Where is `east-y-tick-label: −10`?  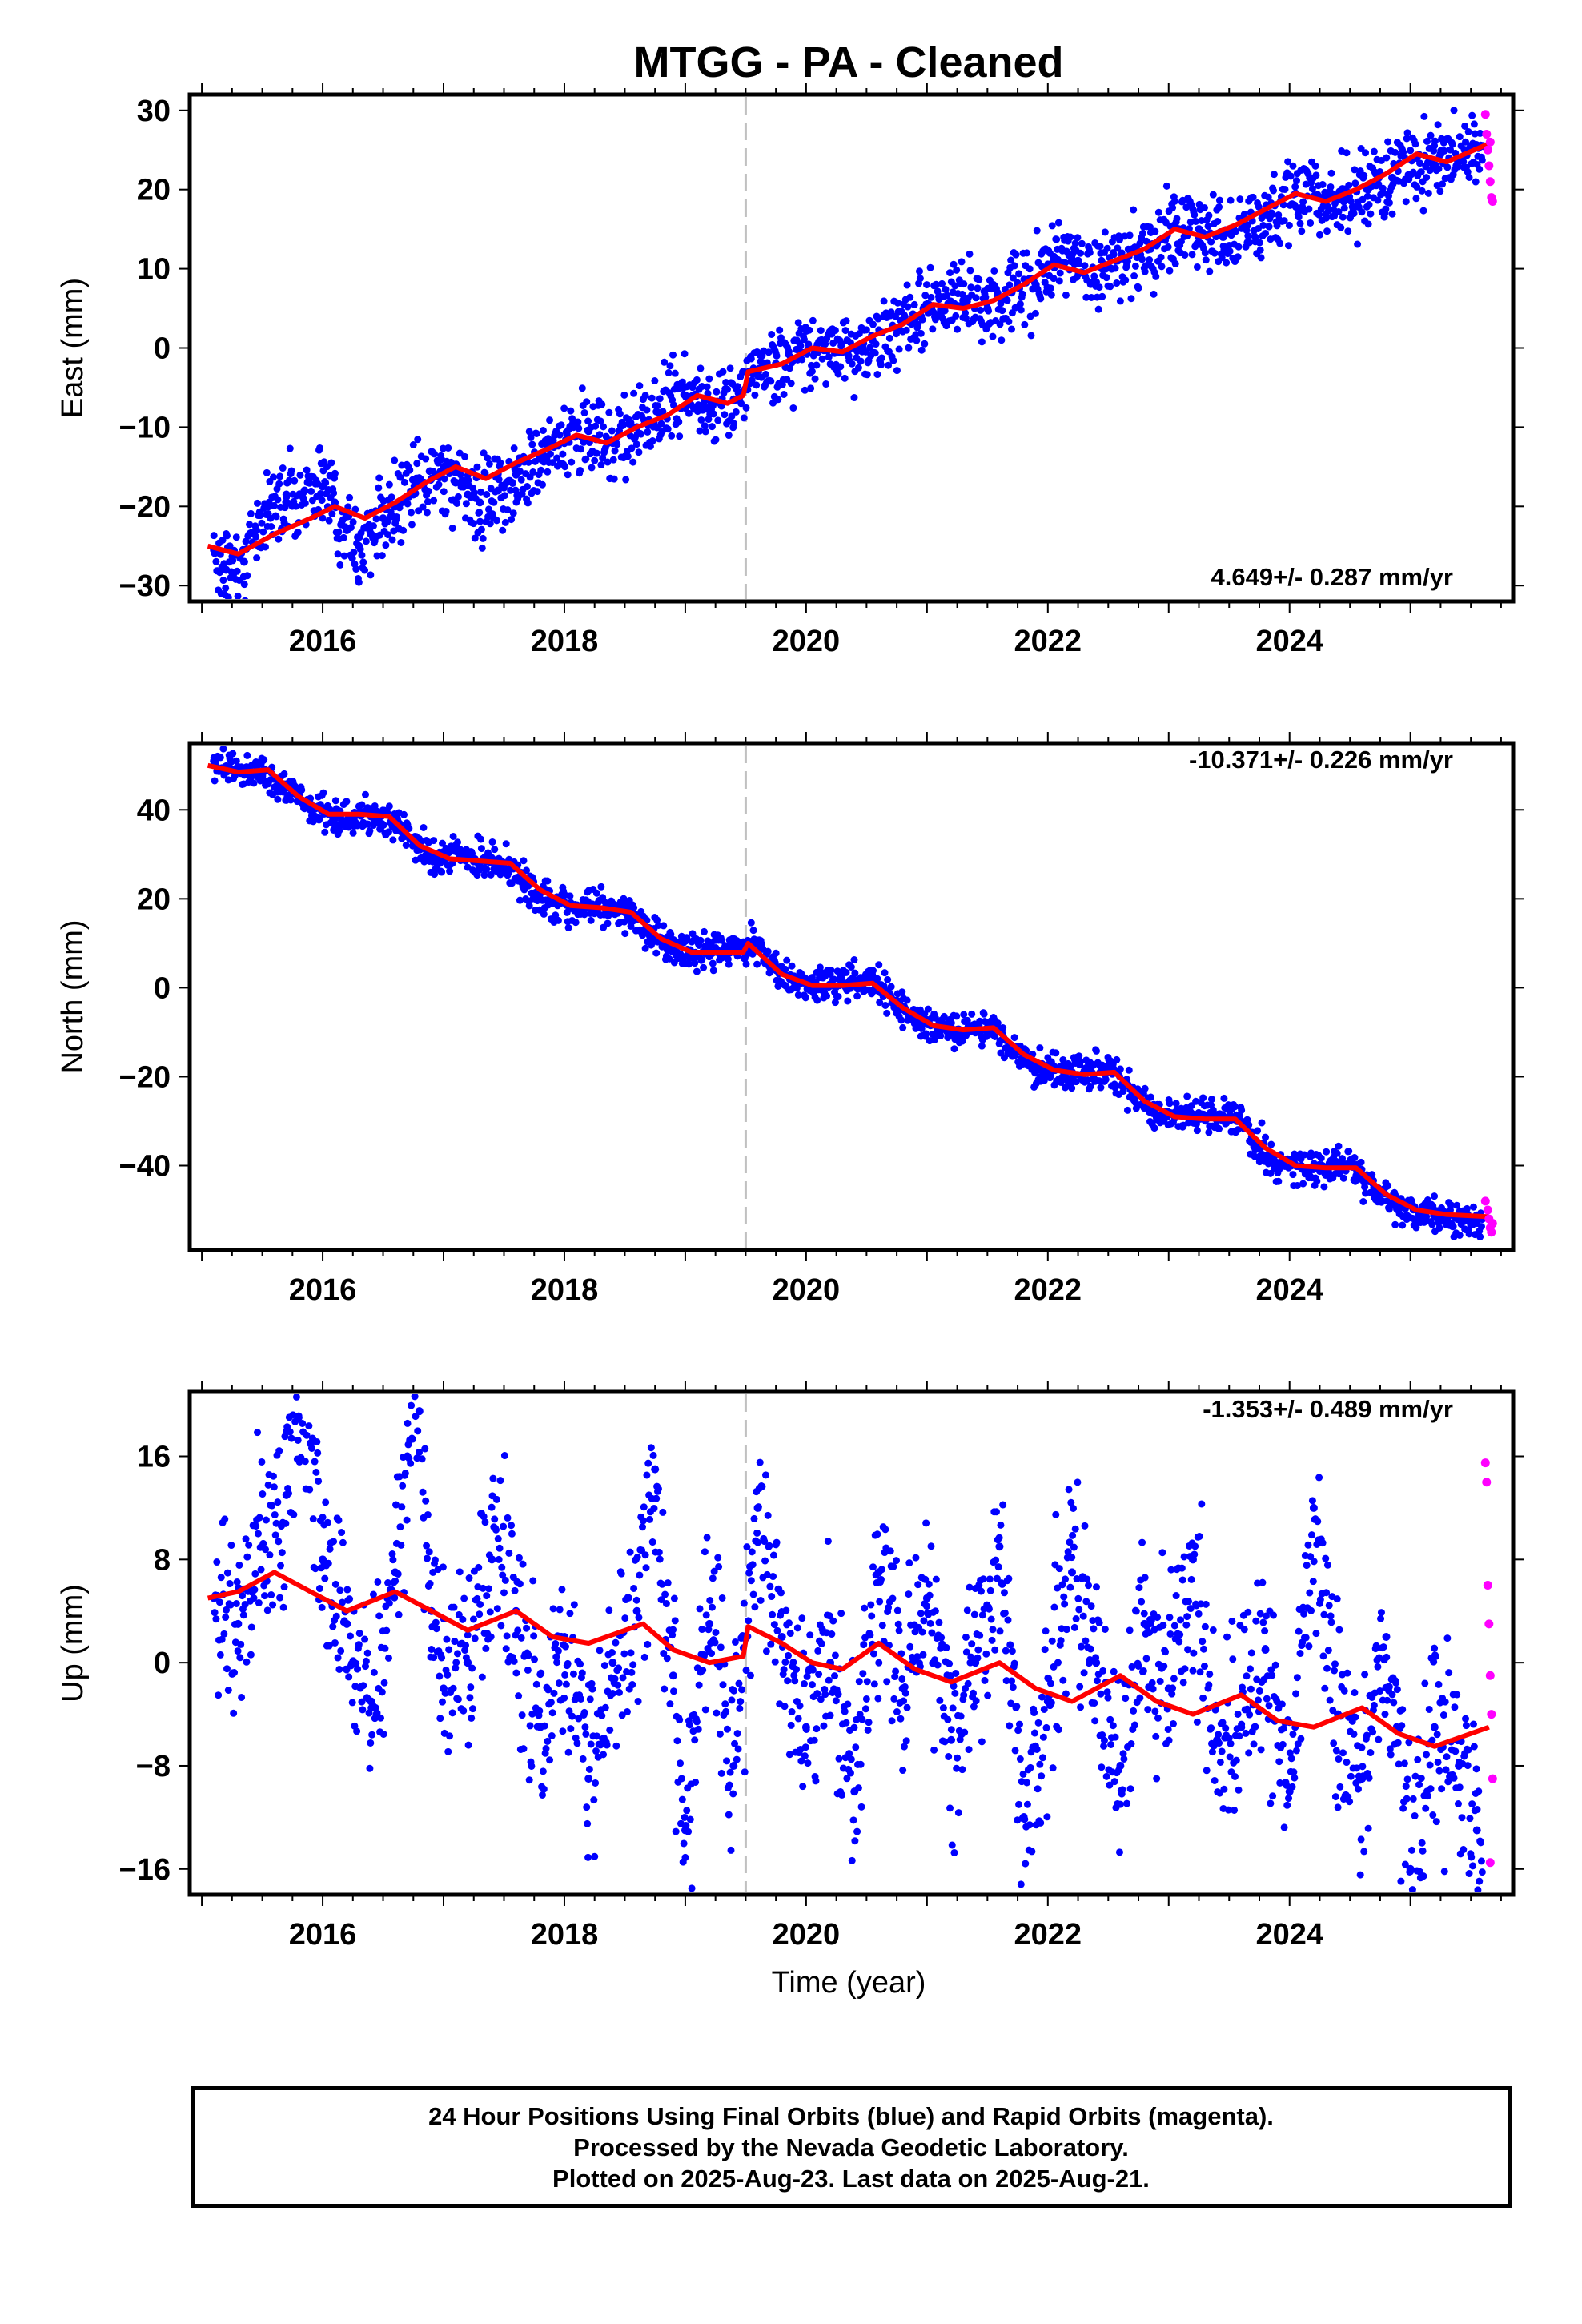
east-y-tick-label: −10 is located at coordinates (145, 427).